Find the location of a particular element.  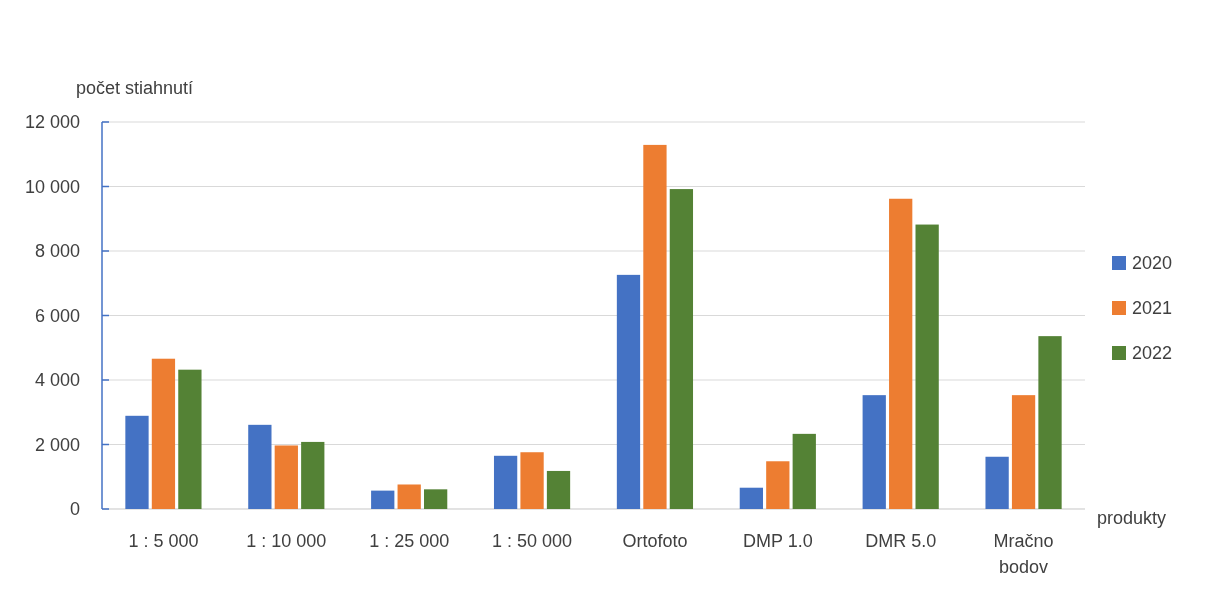

y-tick-label: 8 000 is located at coordinates (57, 251).